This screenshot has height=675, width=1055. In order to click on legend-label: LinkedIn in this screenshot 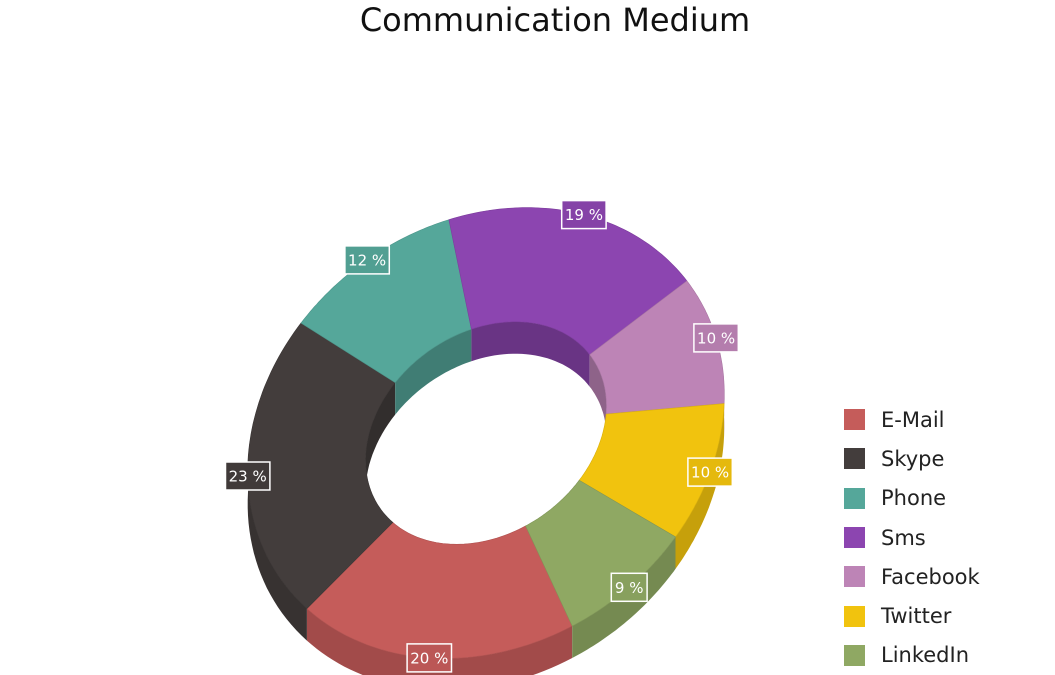, I will do `click(925, 655)`.